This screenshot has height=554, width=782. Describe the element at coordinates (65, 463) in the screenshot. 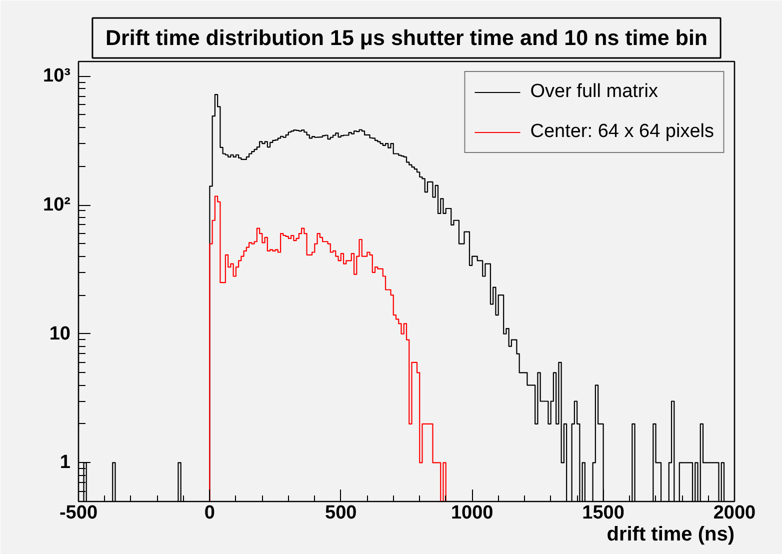

I see `y-tick-label: 1` at that location.